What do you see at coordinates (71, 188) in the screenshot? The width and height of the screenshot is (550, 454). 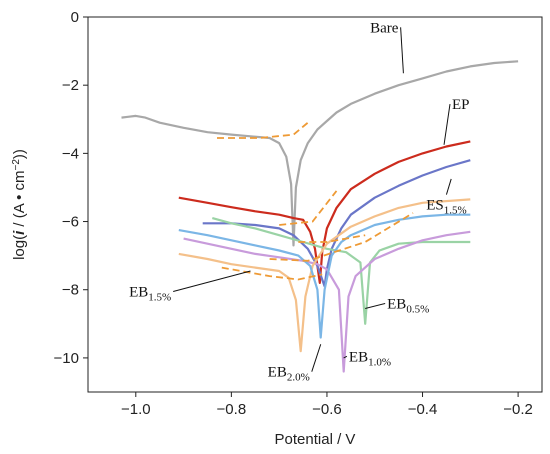 I see `y-axis-ticks: 0 −2 −4 −6 −8 −10` at bounding box center [71, 188].